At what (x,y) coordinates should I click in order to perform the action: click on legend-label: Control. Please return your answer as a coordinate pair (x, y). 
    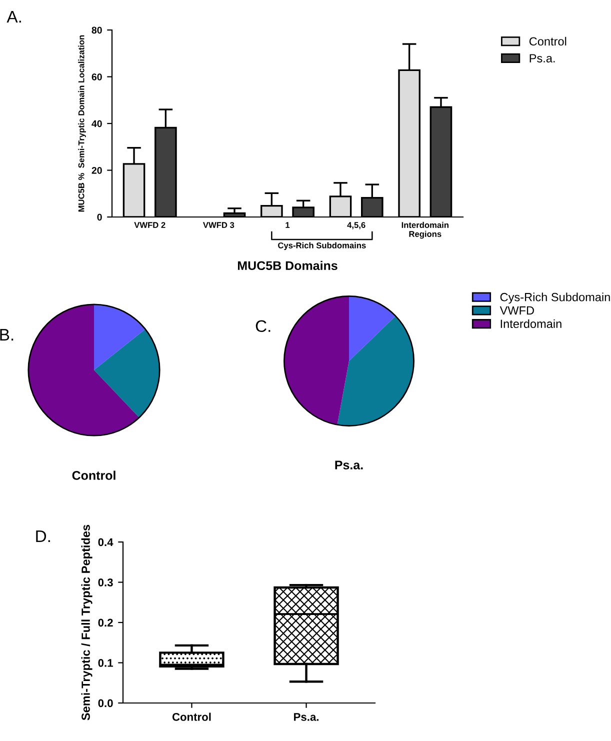
    Looking at the image, I should click on (547, 41).